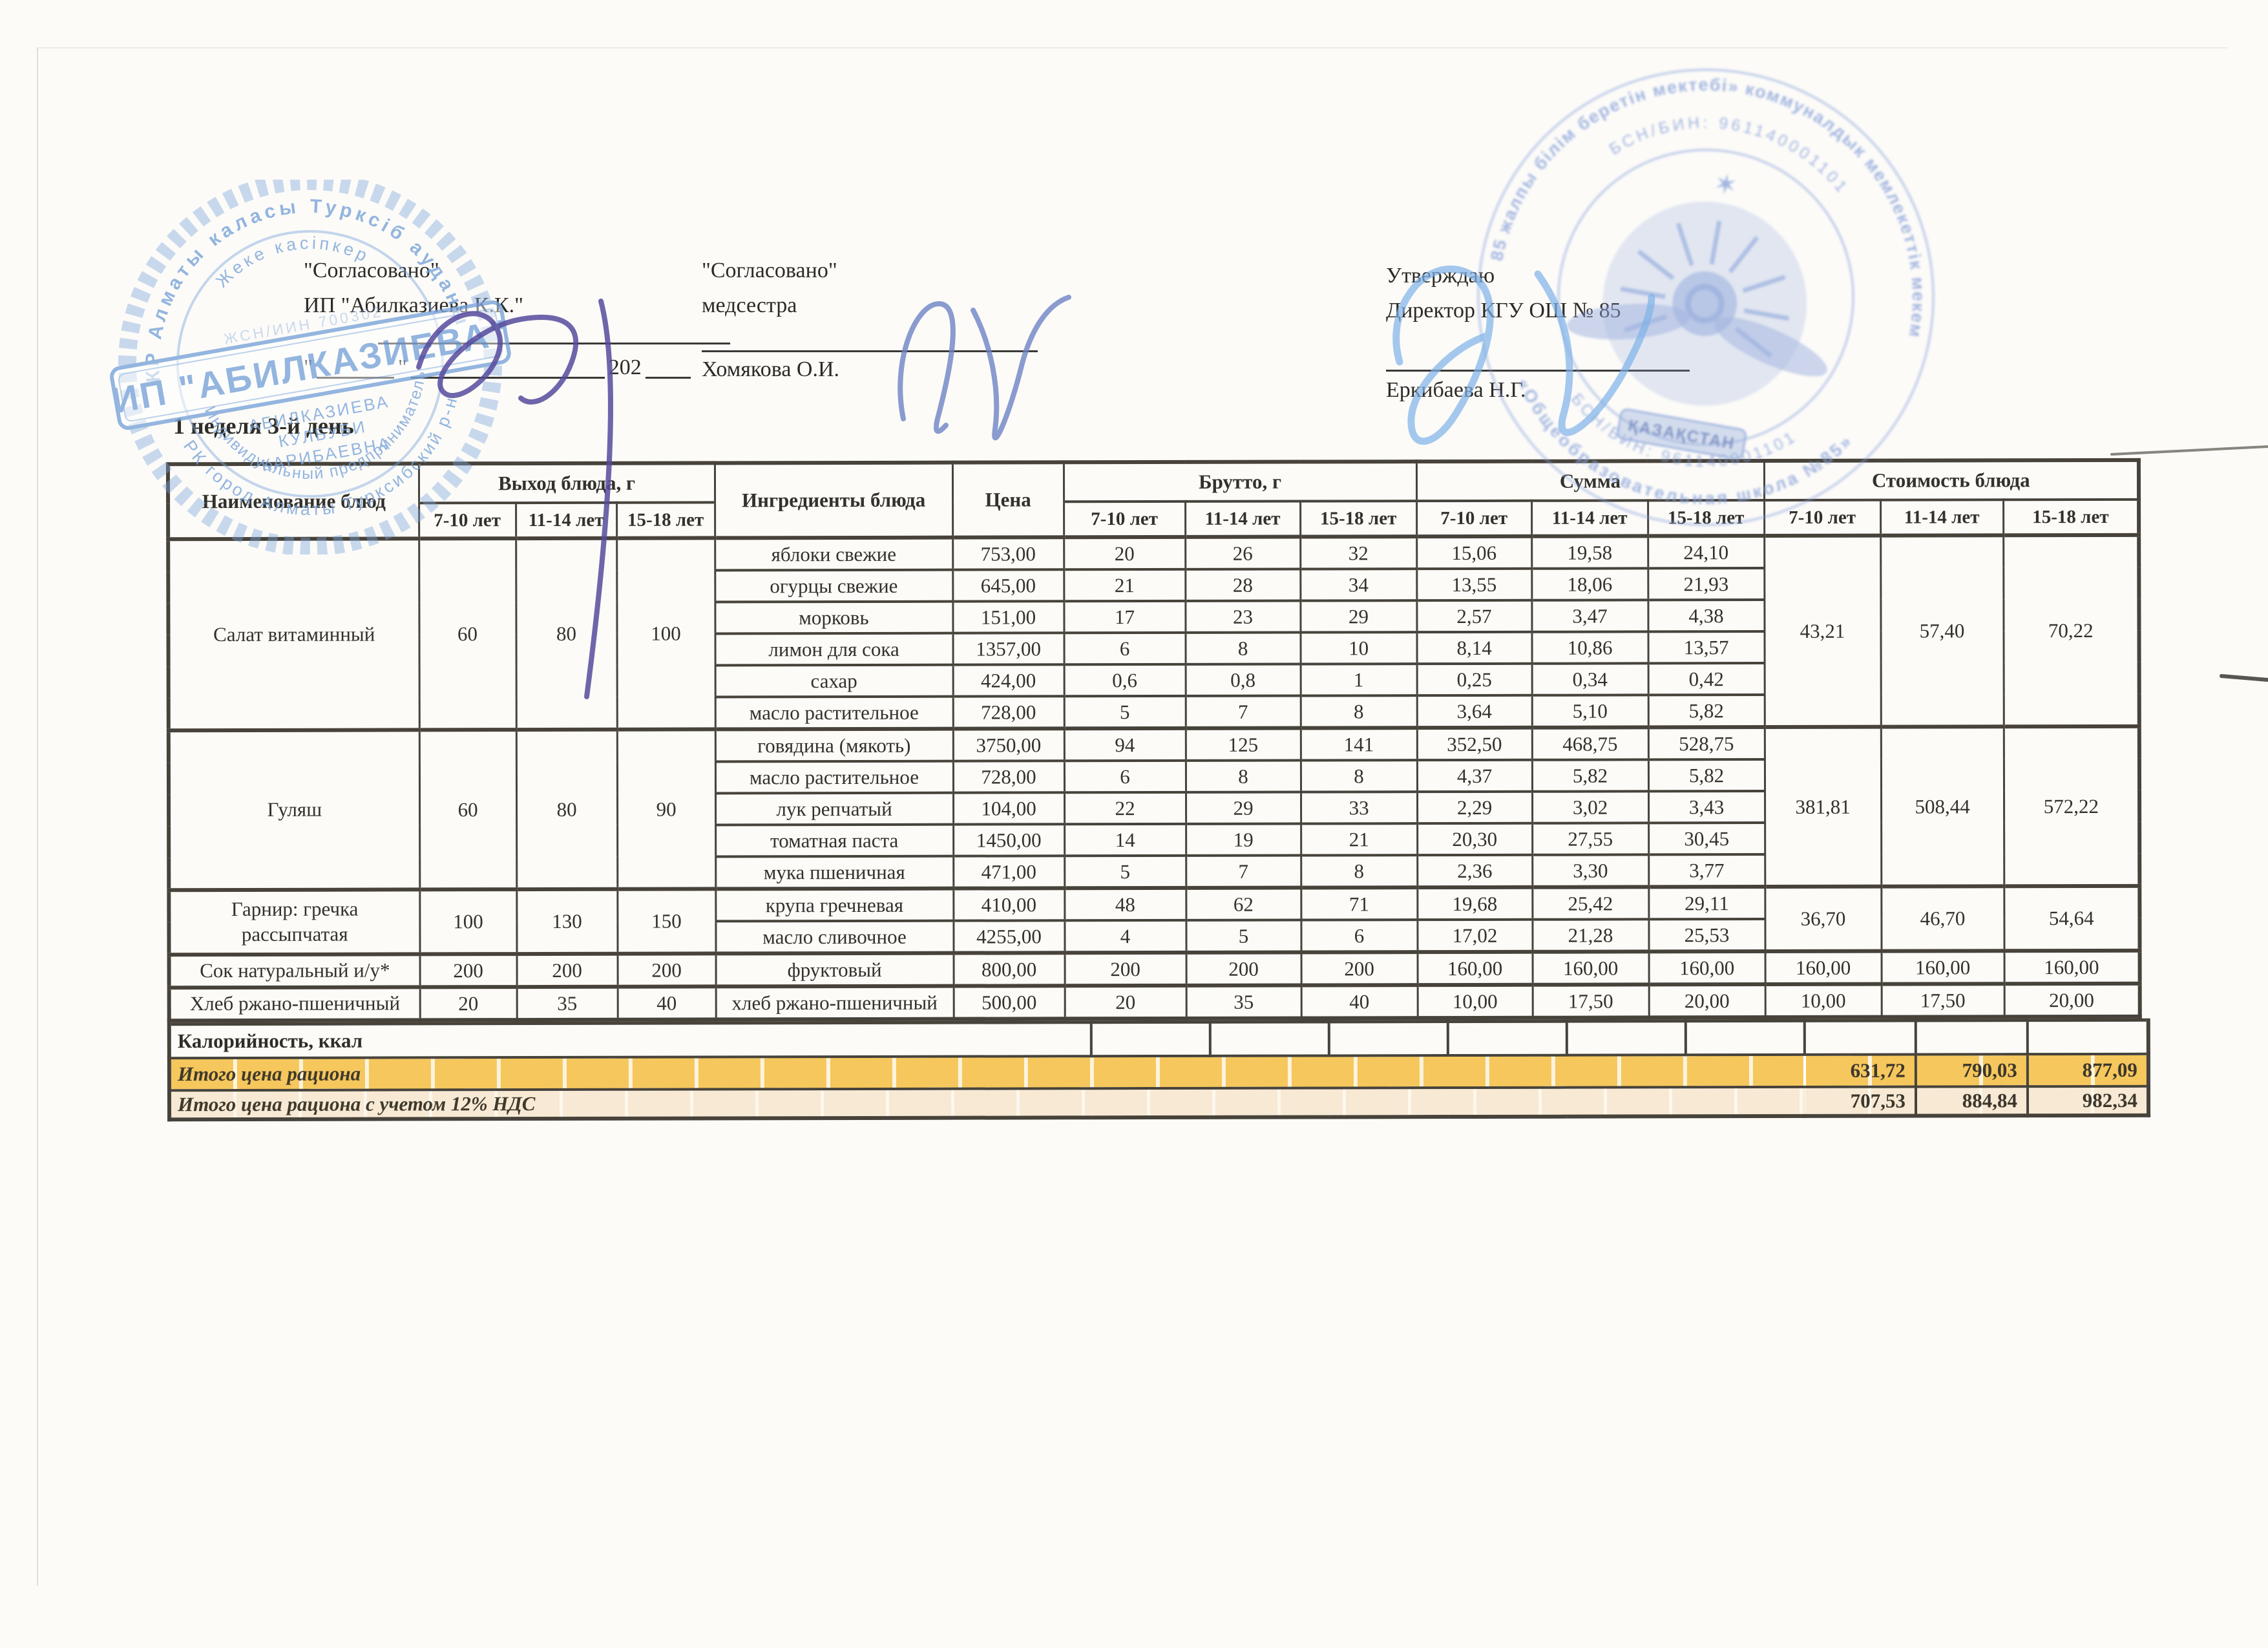  What do you see at coordinates (414, 305) in the screenshot?
I see `approval-subtitle: ИП "Абилказиева К.К."` at bounding box center [414, 305].